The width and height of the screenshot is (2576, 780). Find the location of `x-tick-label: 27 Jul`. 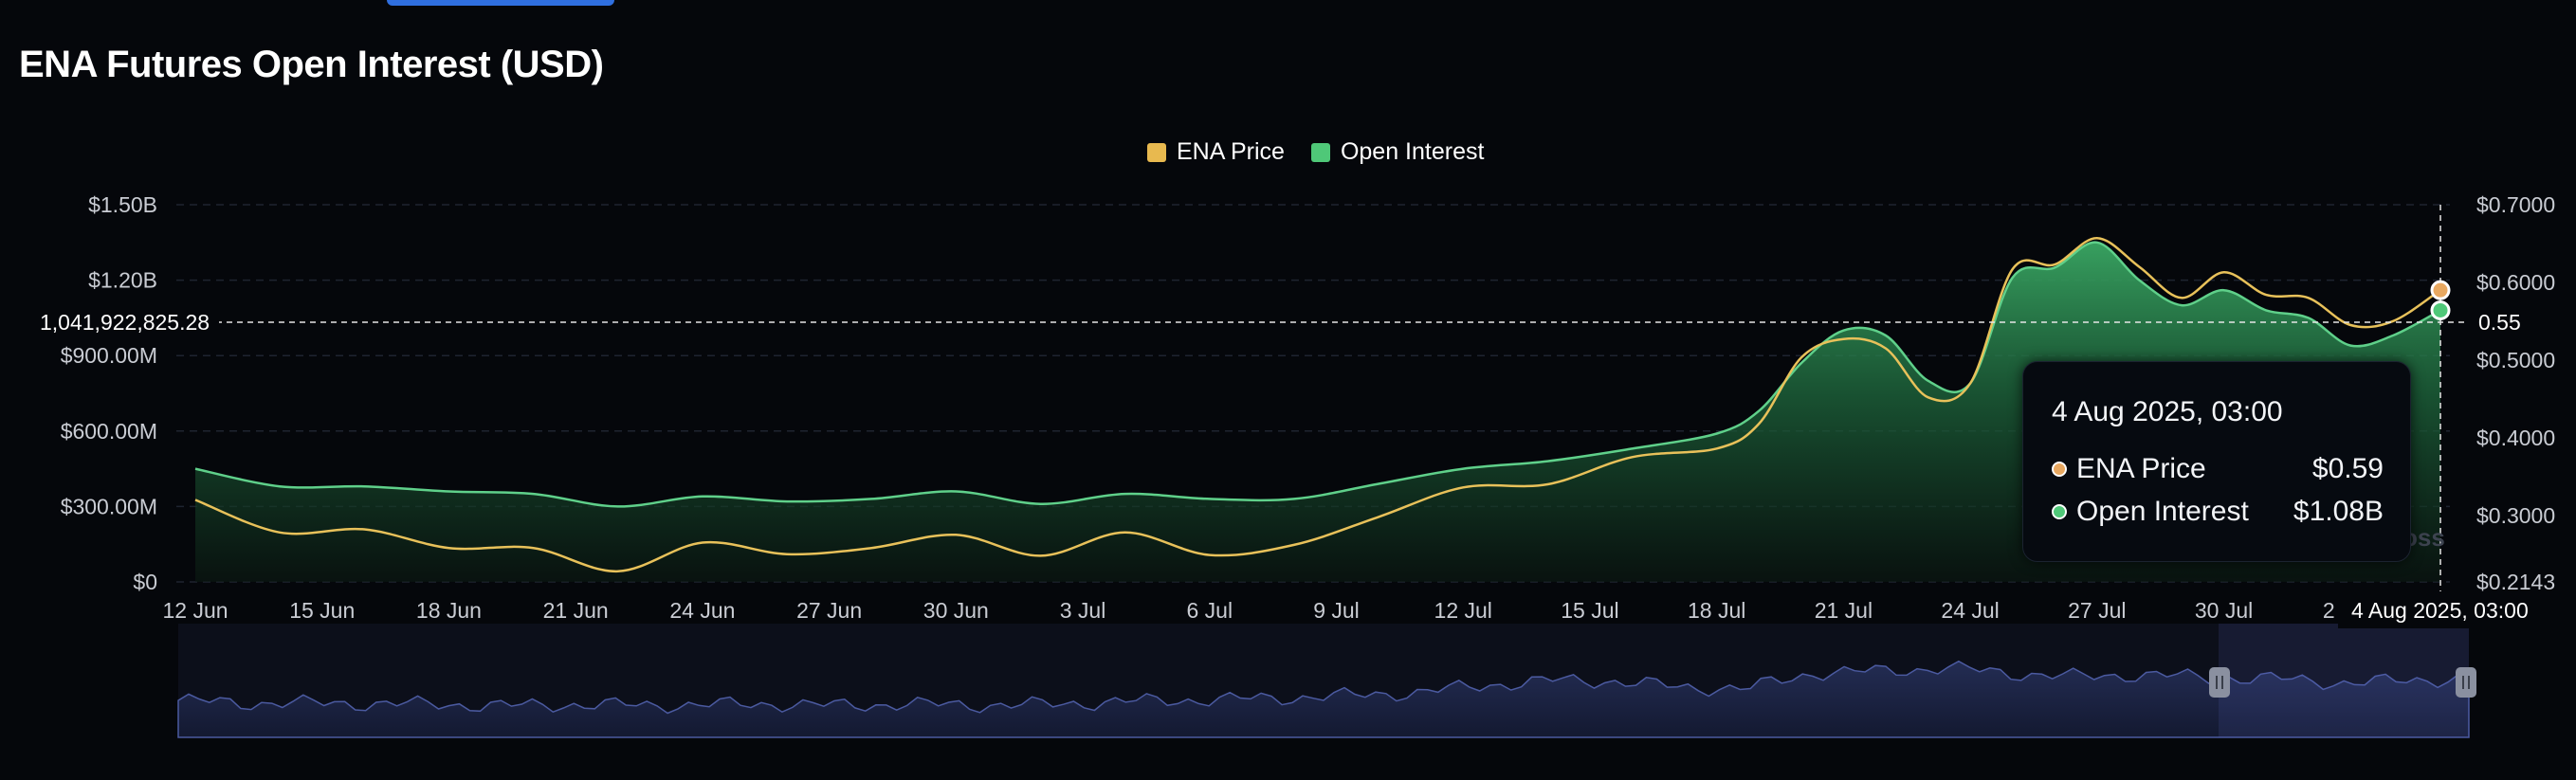

x-tick-label: 27 Jul is located at coordinates (2097, 610).